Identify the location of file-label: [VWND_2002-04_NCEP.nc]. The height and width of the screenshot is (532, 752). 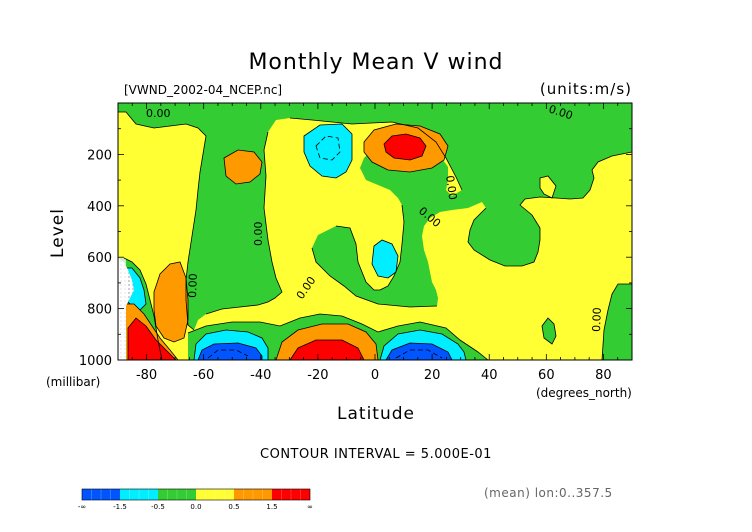
(203, 90).